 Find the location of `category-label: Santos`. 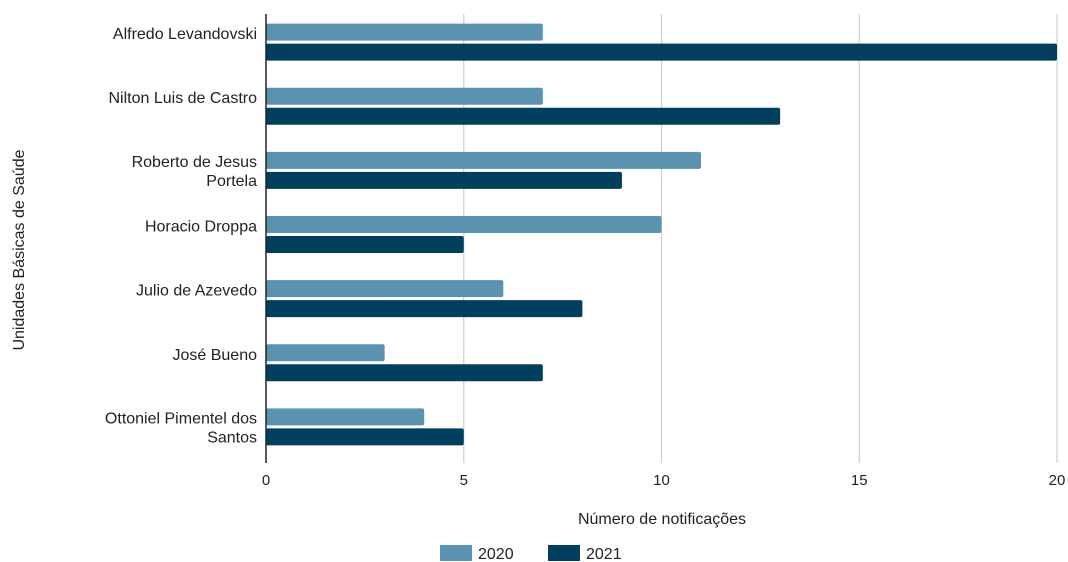

category-label: Santos is located at coordinates (232, 437).